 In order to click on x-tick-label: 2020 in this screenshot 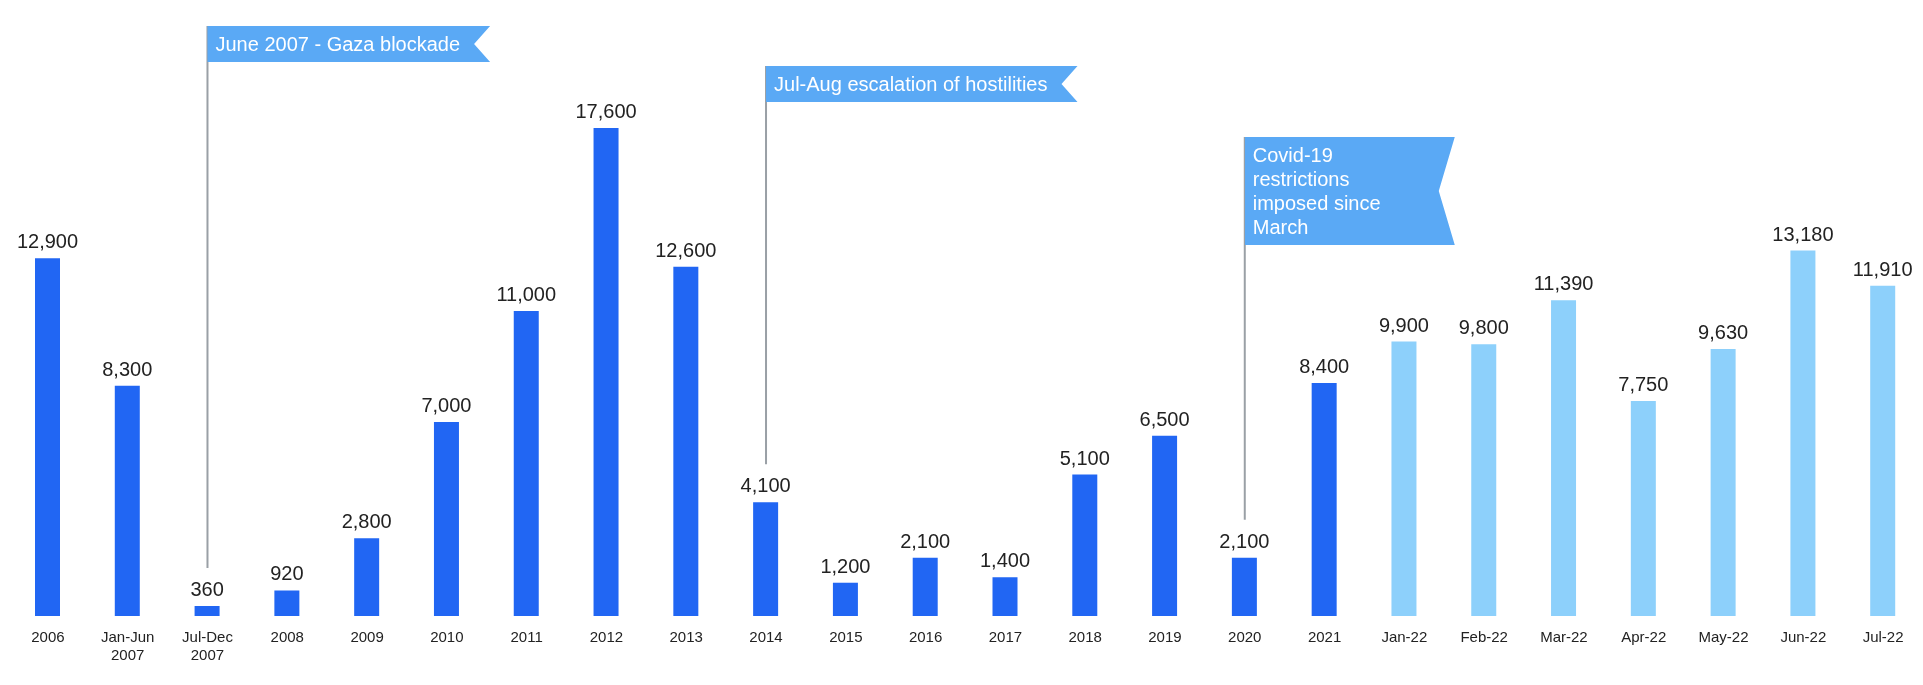, I will do `click(1245, 636)`.